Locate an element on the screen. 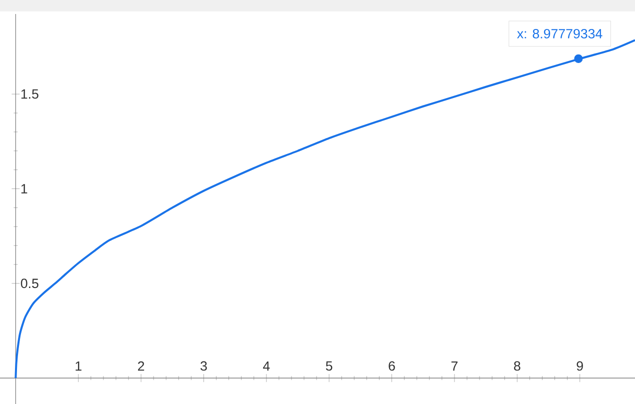 The height and width of the screenshot is (404, 635). x-tick-label: 2 is located at coordinates (141, 366).